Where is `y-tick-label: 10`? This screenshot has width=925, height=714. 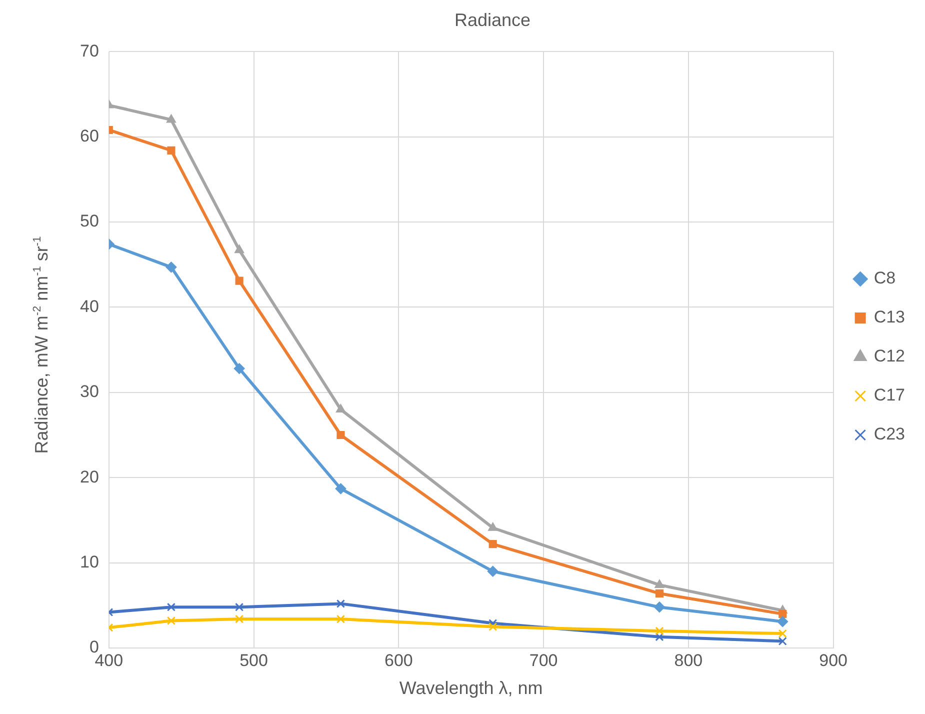 y-tick-label: 10 is located at coordinates (89, 562).